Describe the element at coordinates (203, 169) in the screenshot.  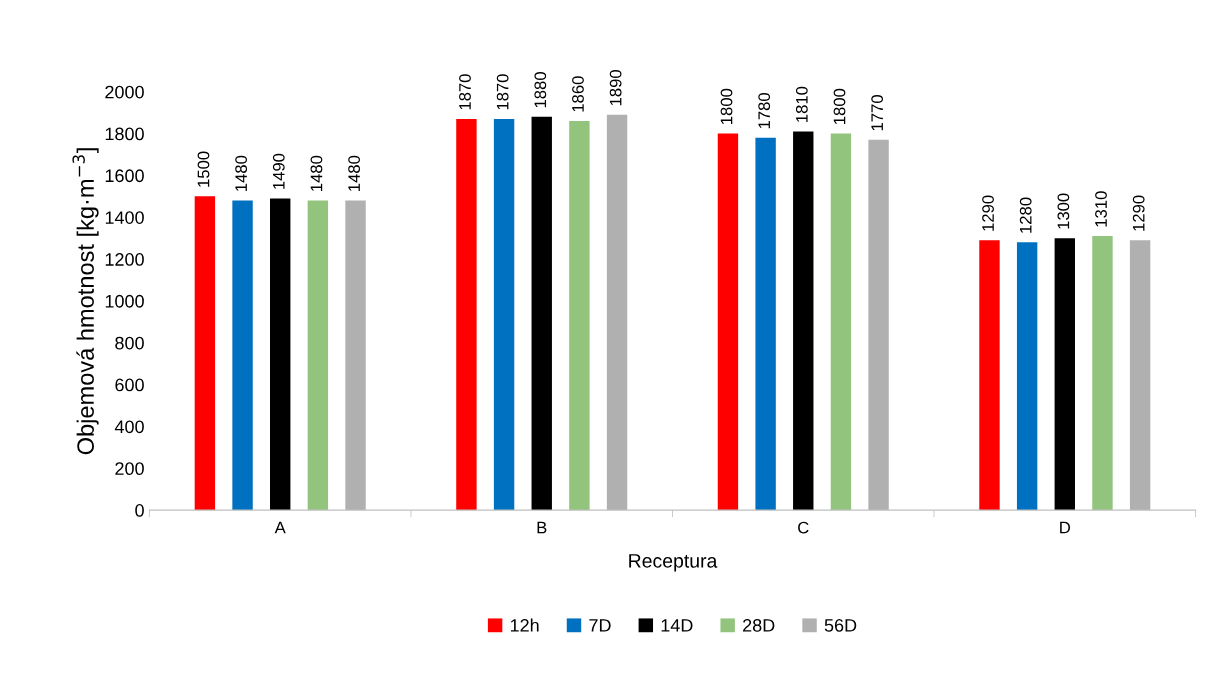
I see `data-label: 1500` at that location.